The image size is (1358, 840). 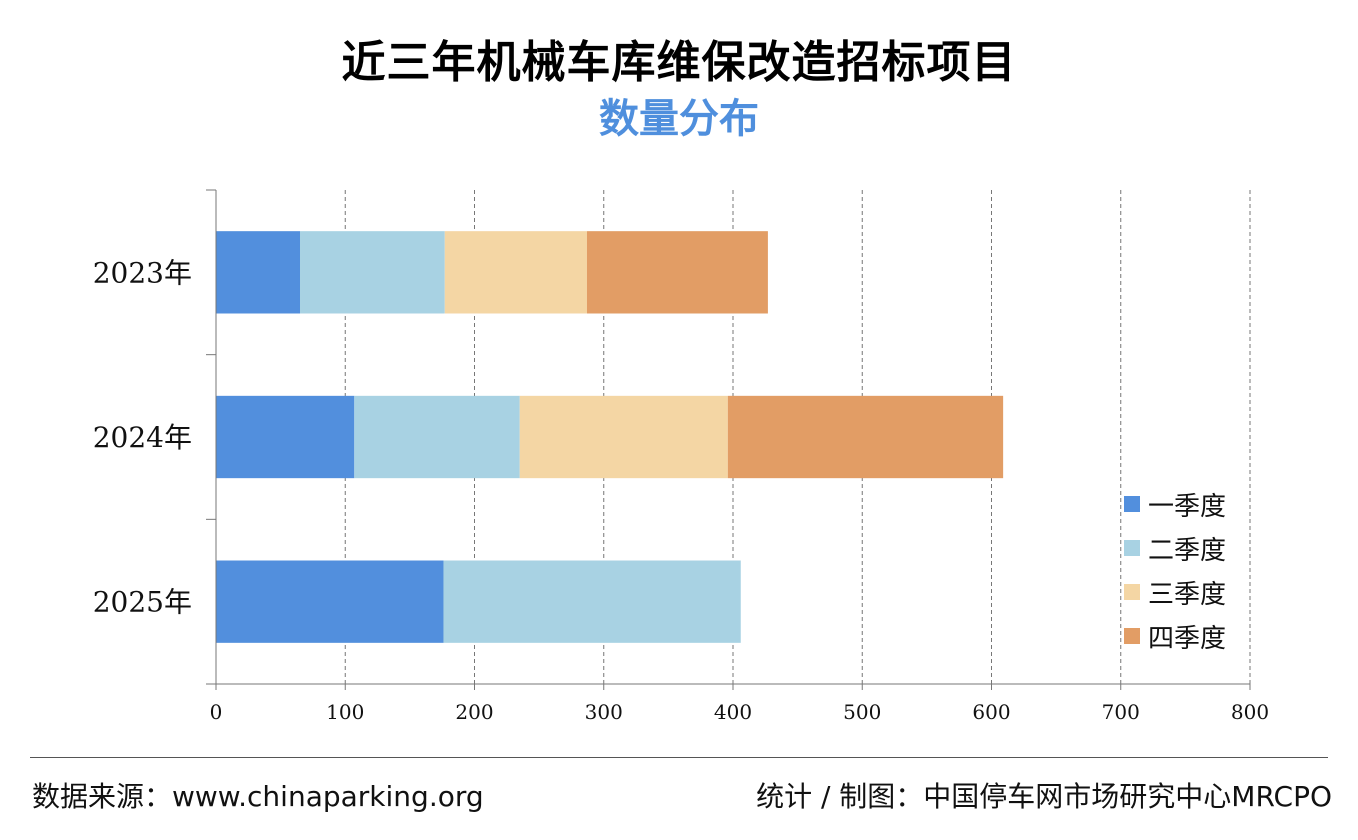 I want to click on legend-item: 一季度, so click(x=1175, y=504).